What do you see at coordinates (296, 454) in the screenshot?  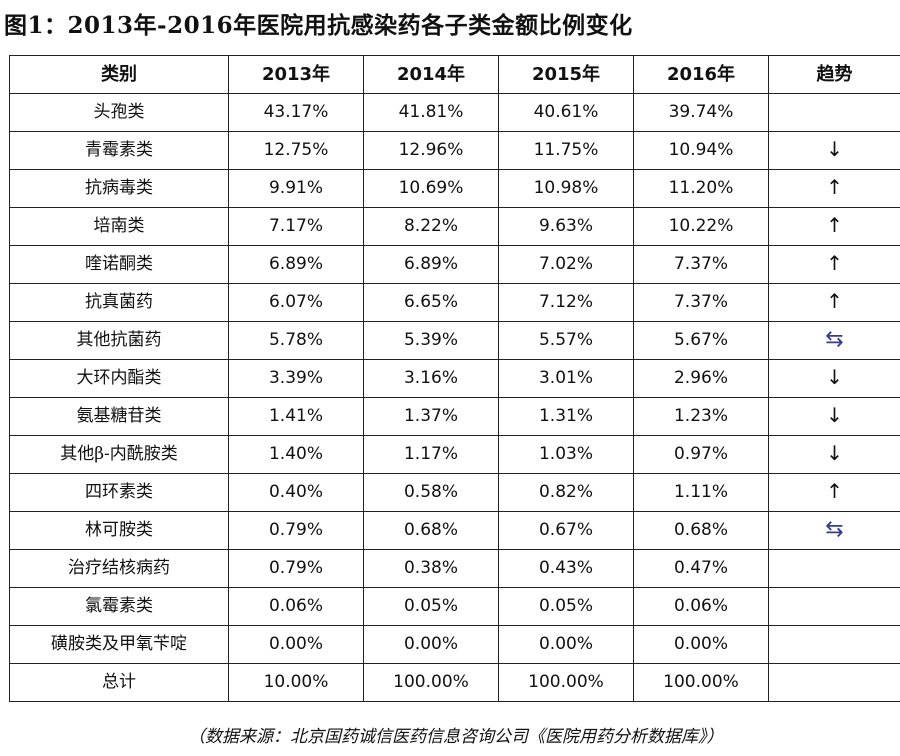 I see `value-cell: 1.40%` at bounding box center [296, 454].